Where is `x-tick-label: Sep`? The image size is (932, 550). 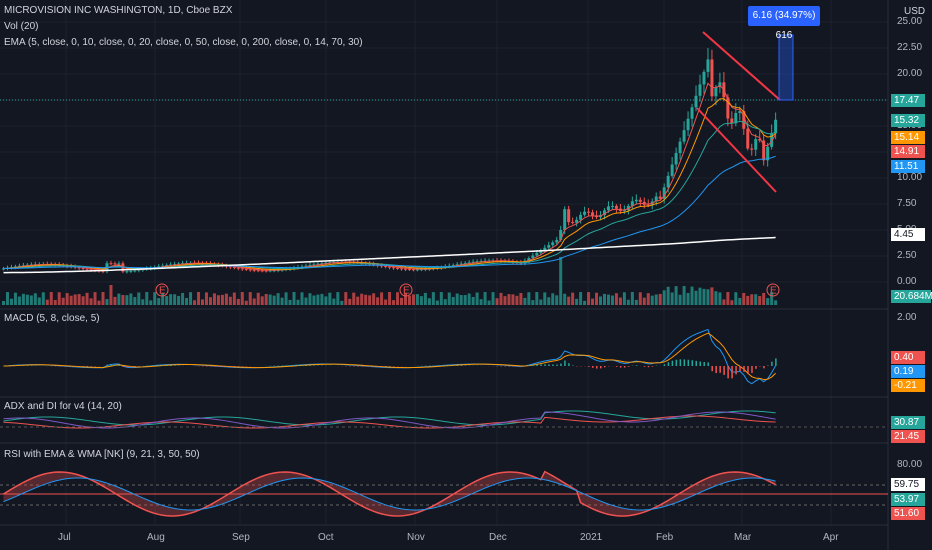 x-tick-label: Sep is located at coordinates (241, 537).